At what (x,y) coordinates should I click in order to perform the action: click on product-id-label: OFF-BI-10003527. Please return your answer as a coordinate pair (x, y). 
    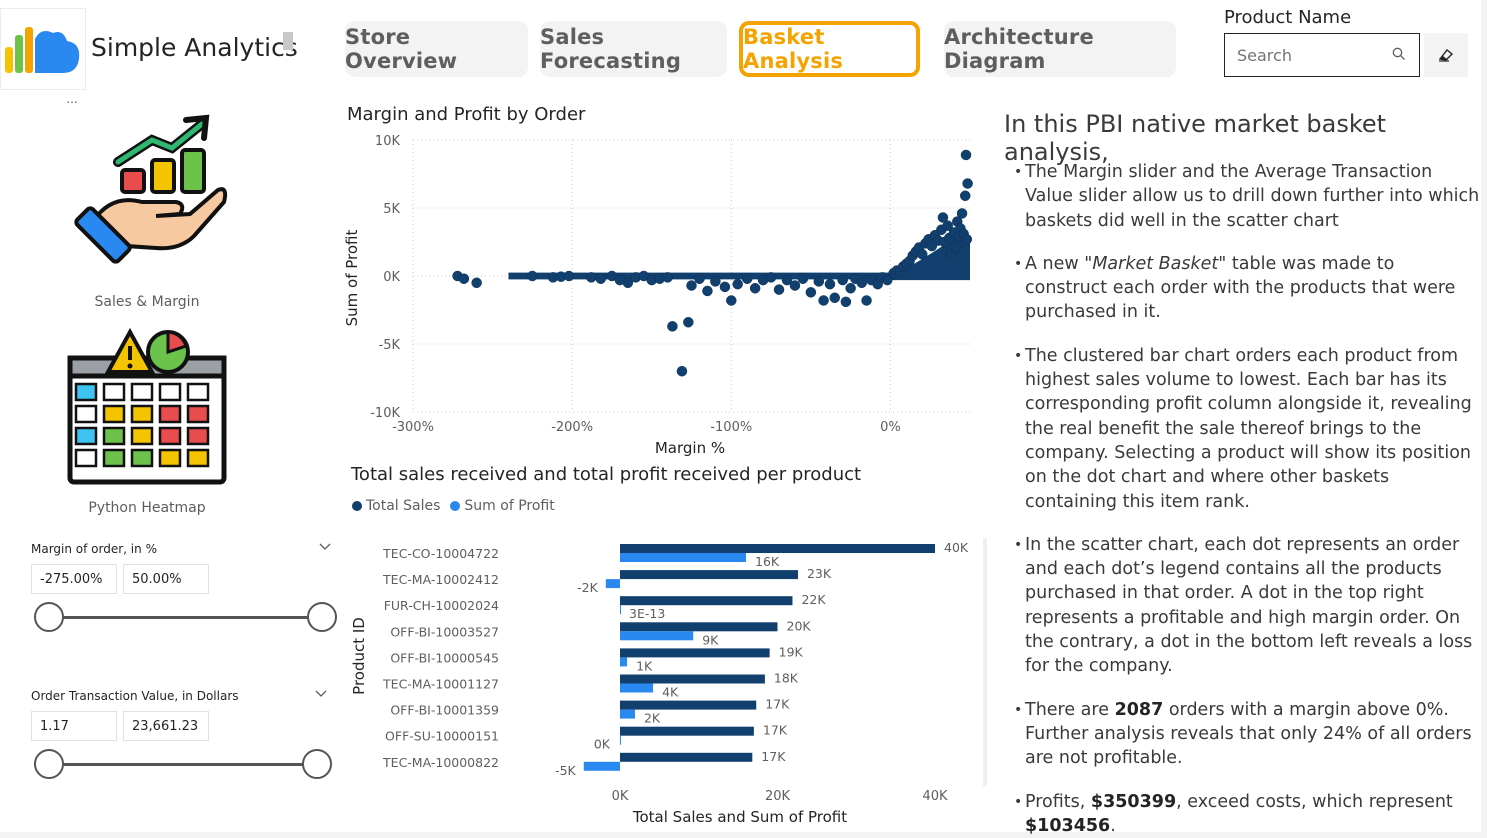
    Looking at the image, I should click on (444, 631).